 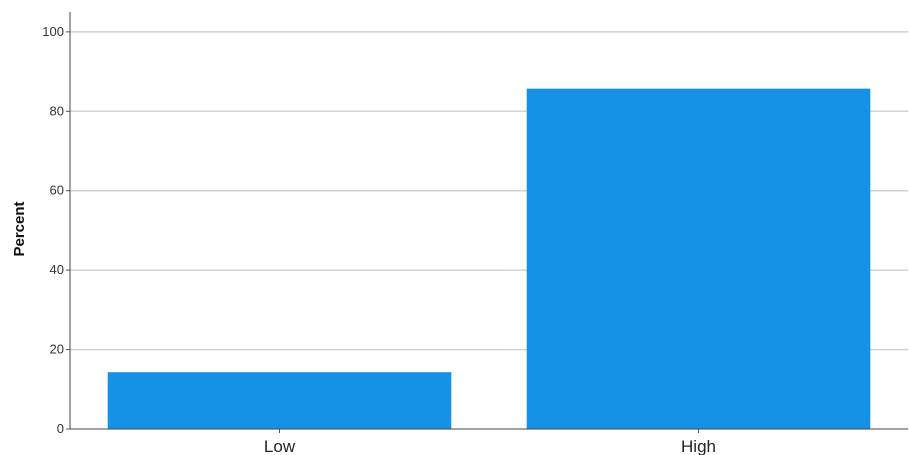 I want to click on y-tick-label: 60, so click(x=57, y=190).